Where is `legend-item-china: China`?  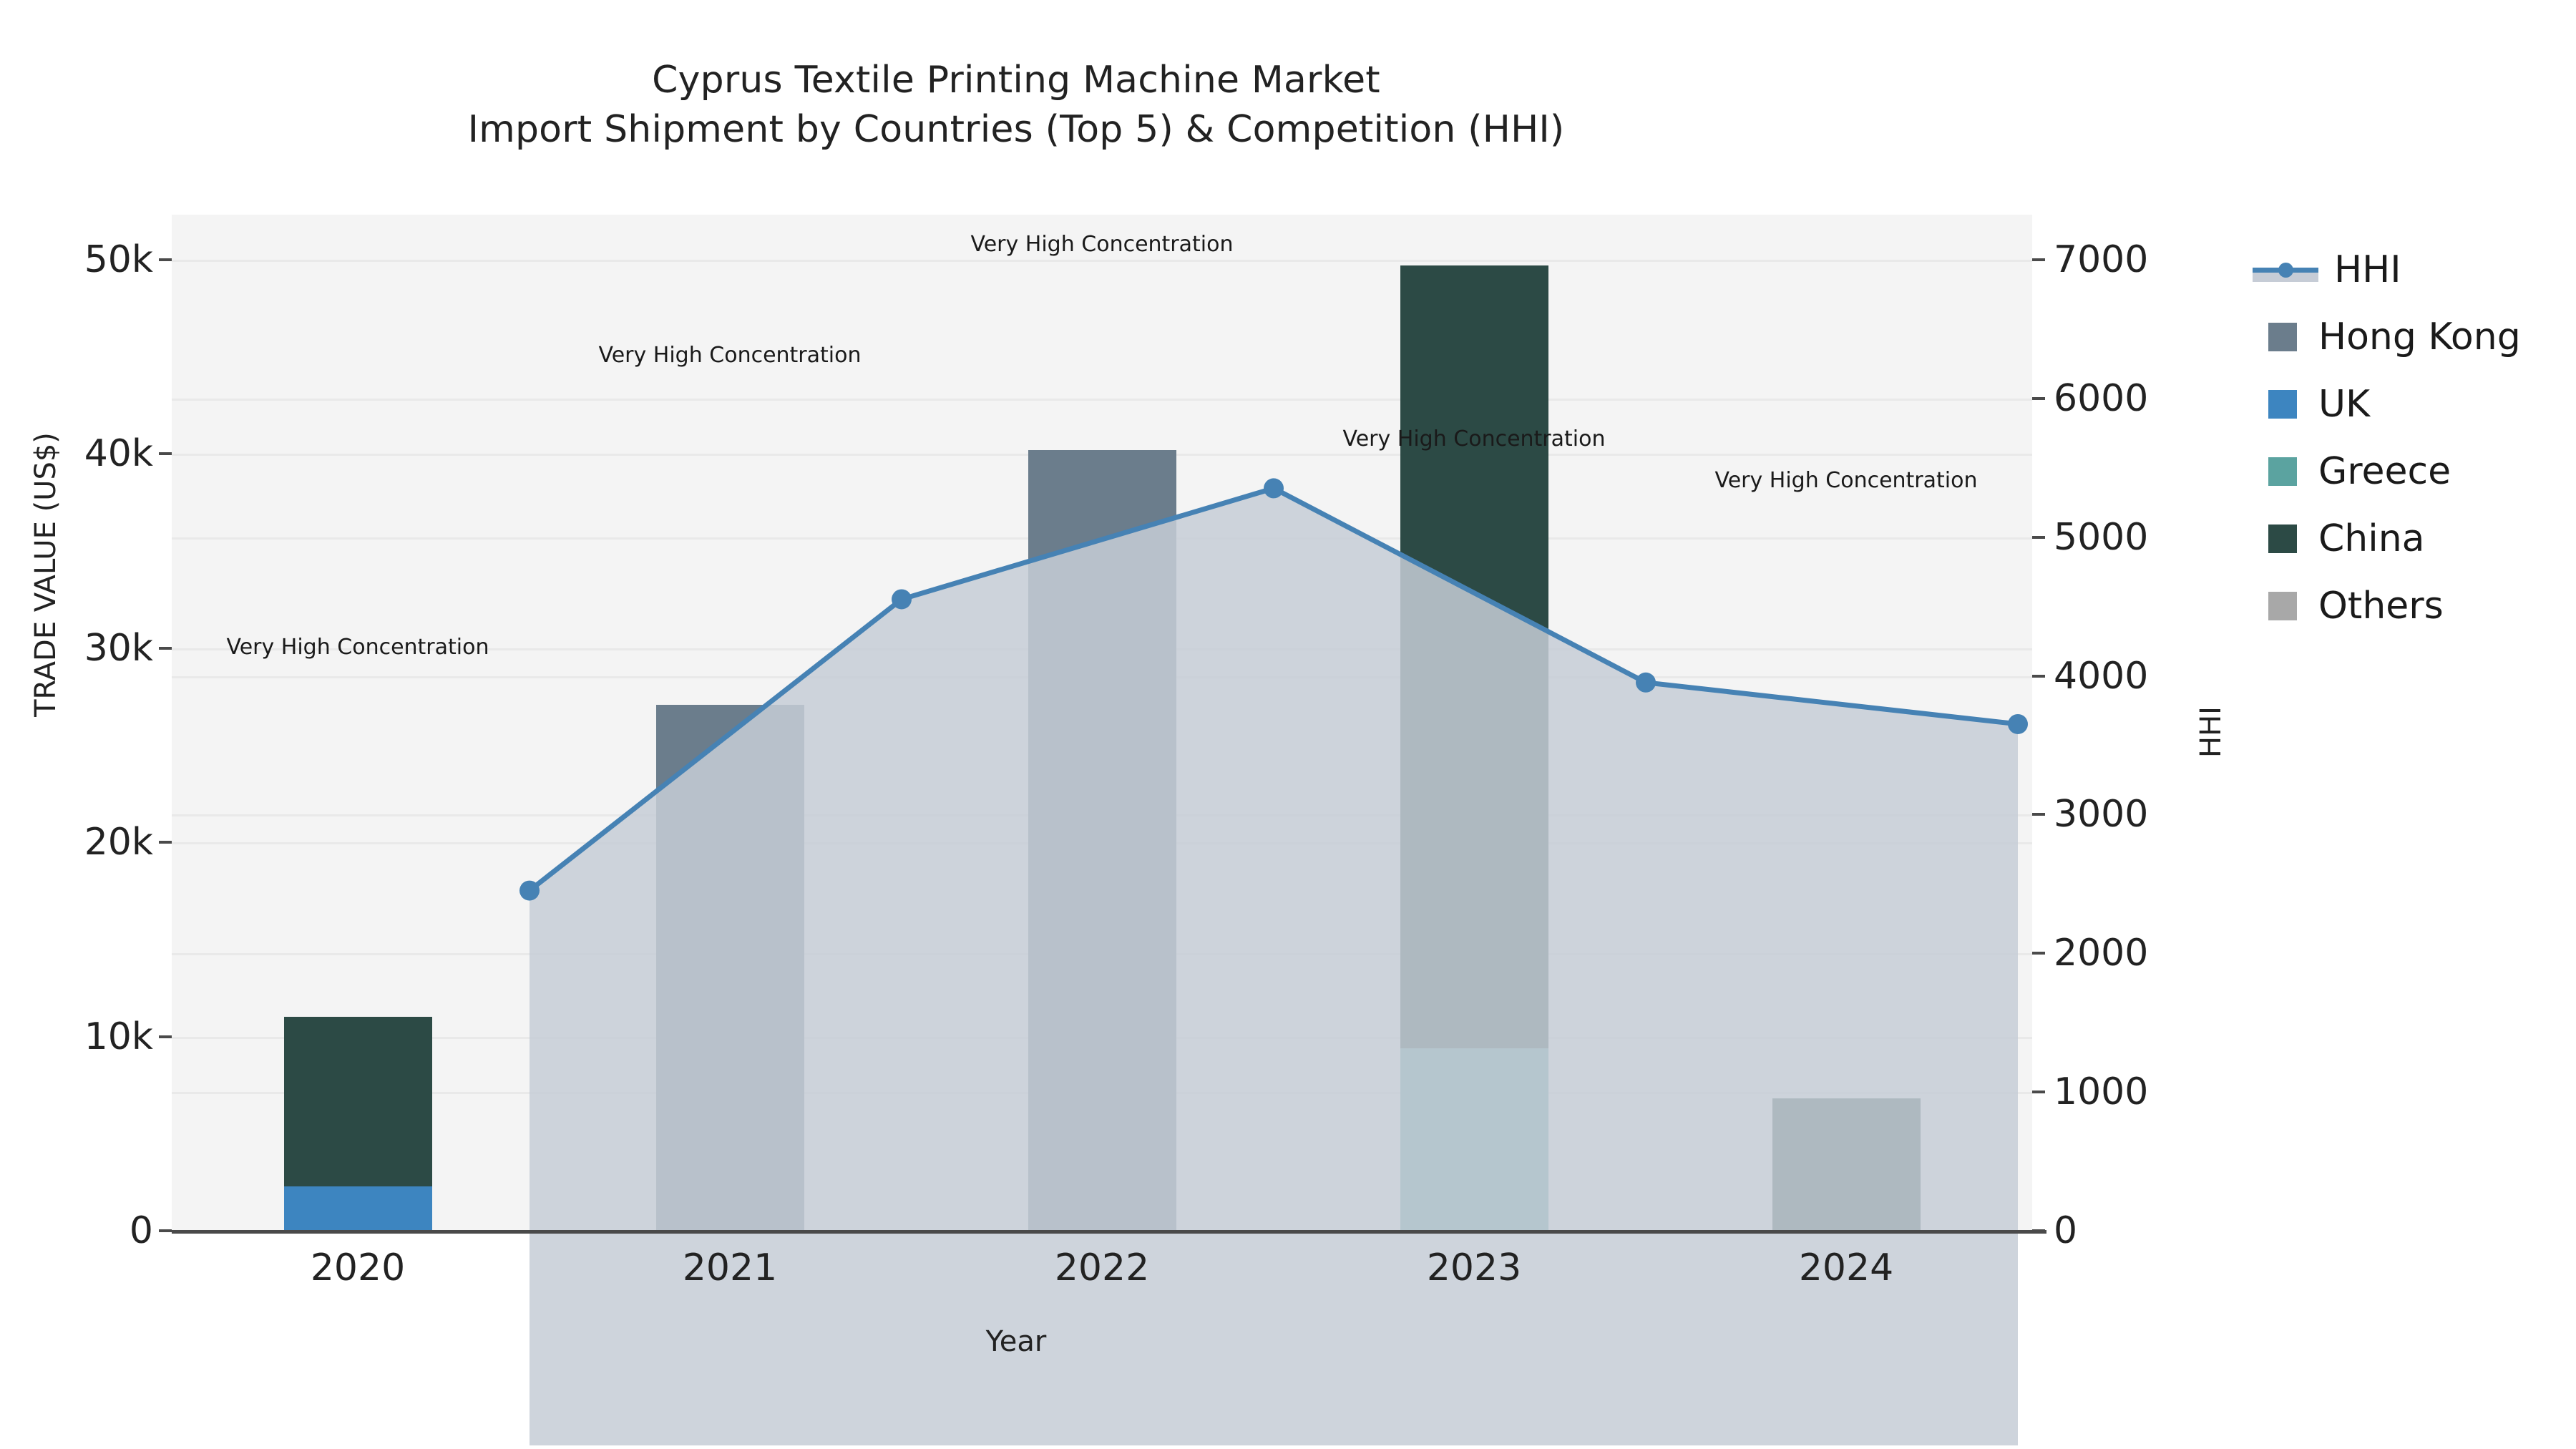
legend-item-china: China is located at coordinates (2406, 538).